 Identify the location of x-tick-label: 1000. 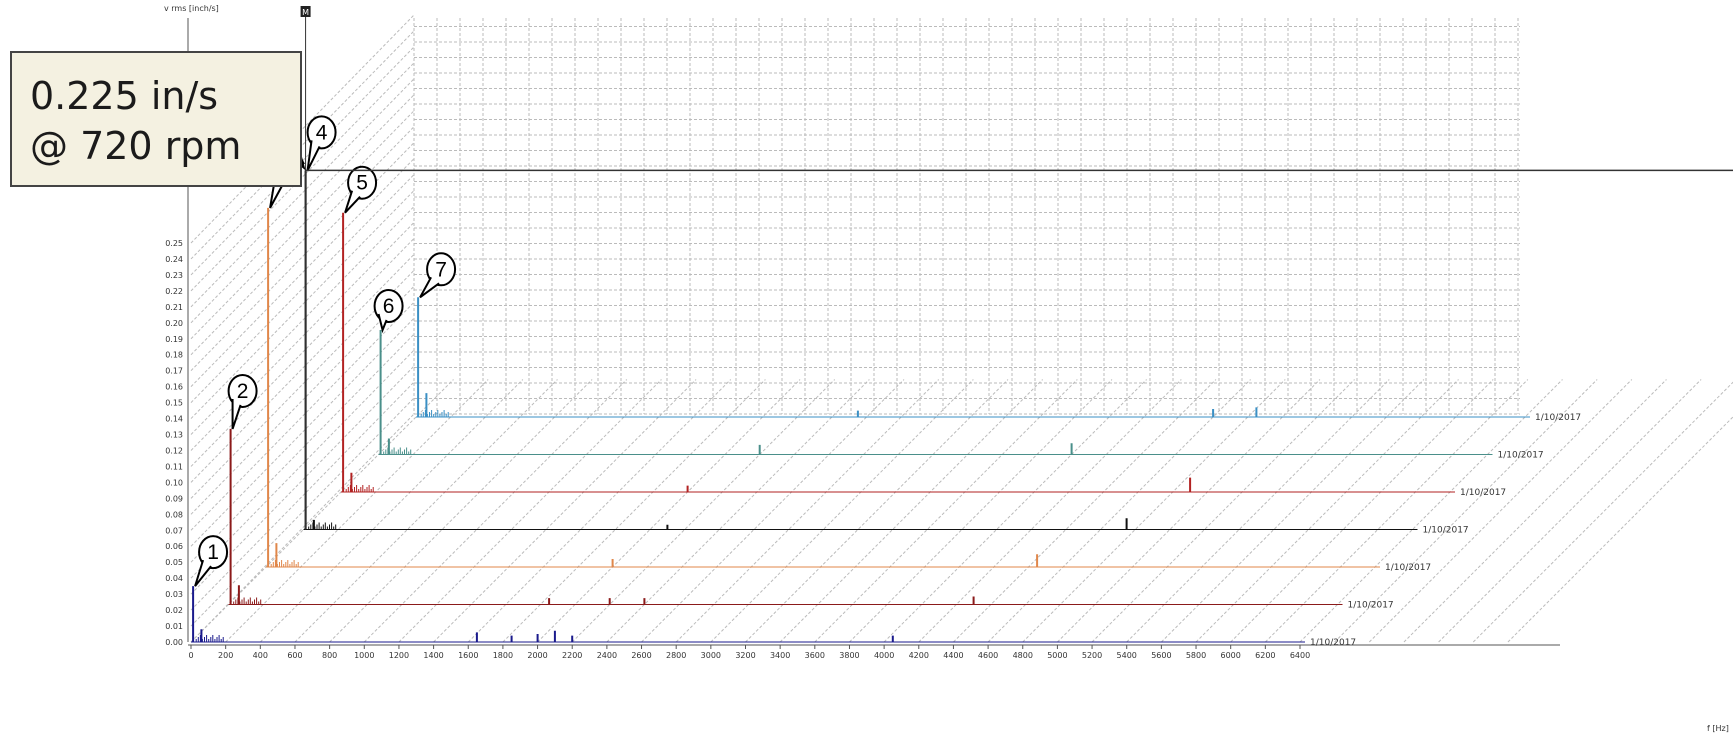
(364, 655).